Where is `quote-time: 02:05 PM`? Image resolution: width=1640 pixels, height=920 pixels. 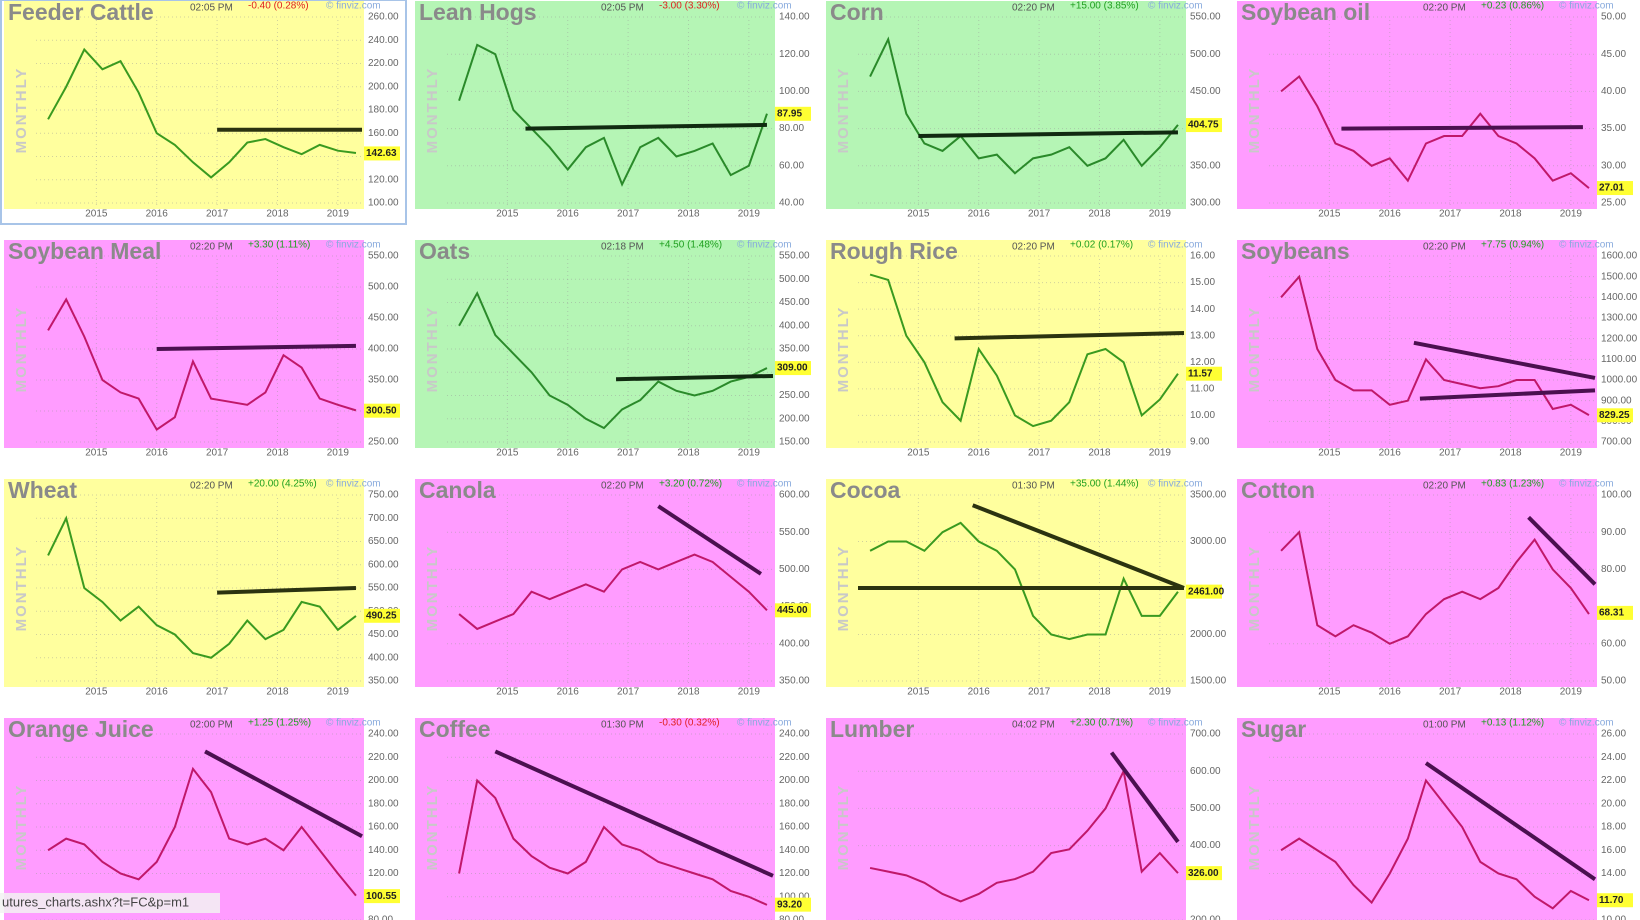 quote-time: 02:05 PM is located at coordinates (211, 8).